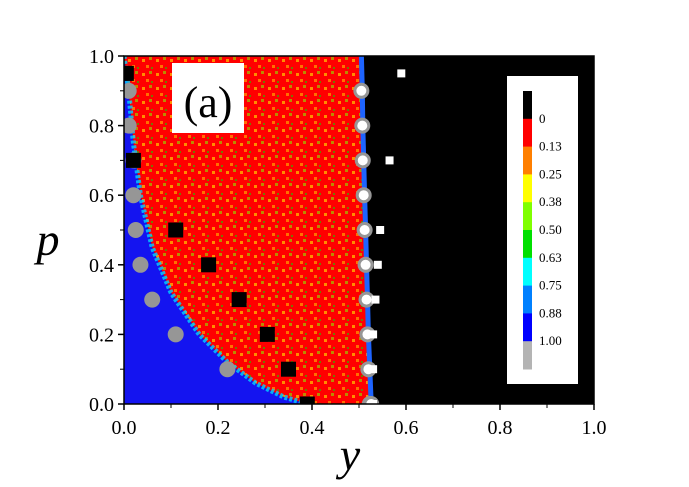  I want to click on x-tick-label: 0.8, so click(500, 428).